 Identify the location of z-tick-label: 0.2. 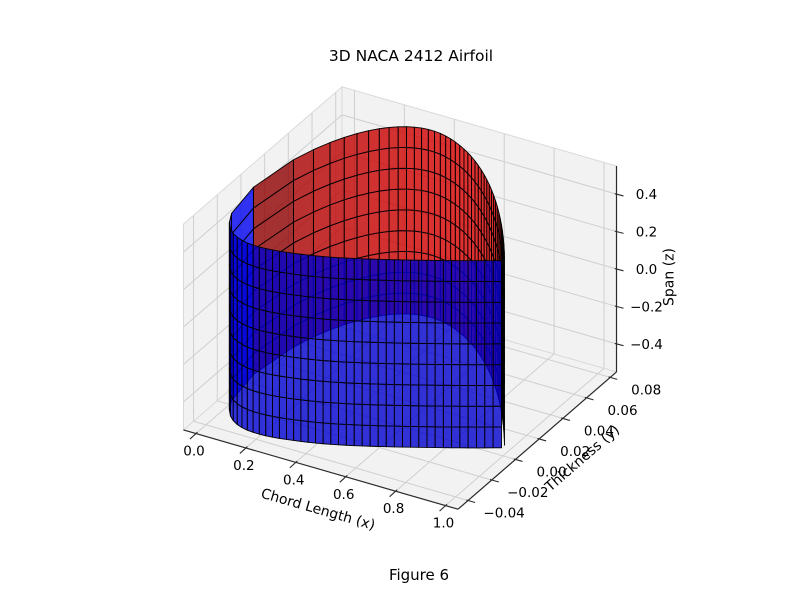
(646, 233).